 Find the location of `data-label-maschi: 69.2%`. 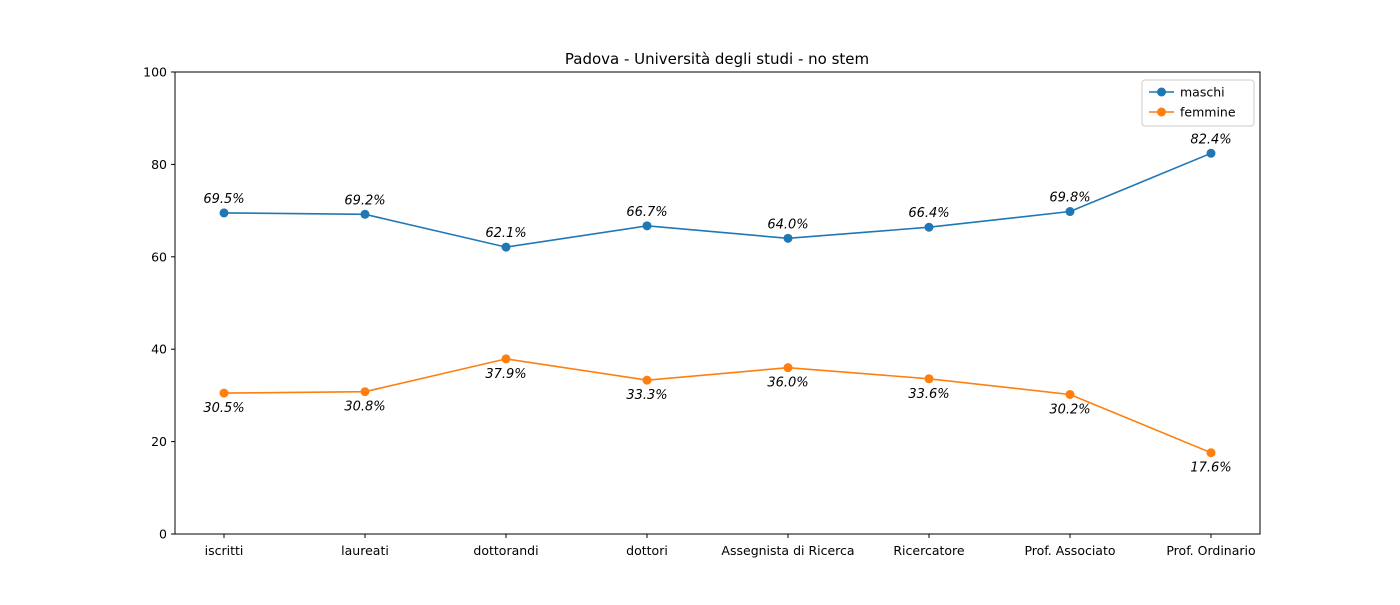

data-label-maschi: 69.2% is located at coordinates (364, 200).